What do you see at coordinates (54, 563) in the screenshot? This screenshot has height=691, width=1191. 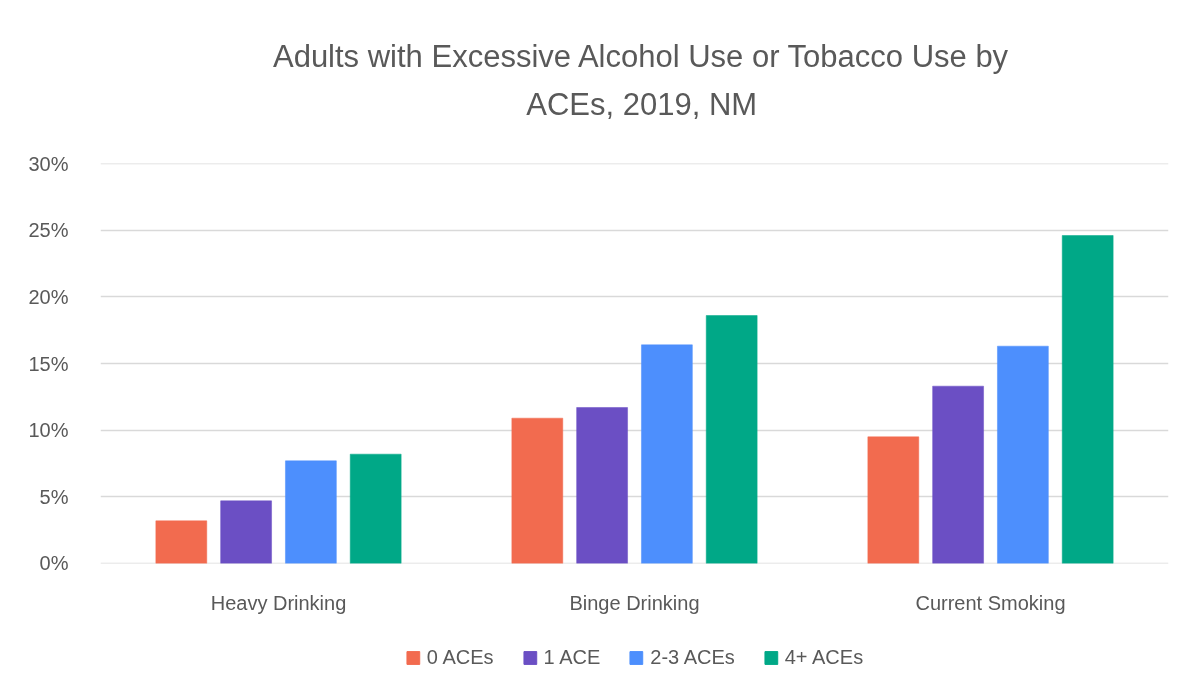 I see `y-tick-label: 0%` at bounding box center [54, 563].